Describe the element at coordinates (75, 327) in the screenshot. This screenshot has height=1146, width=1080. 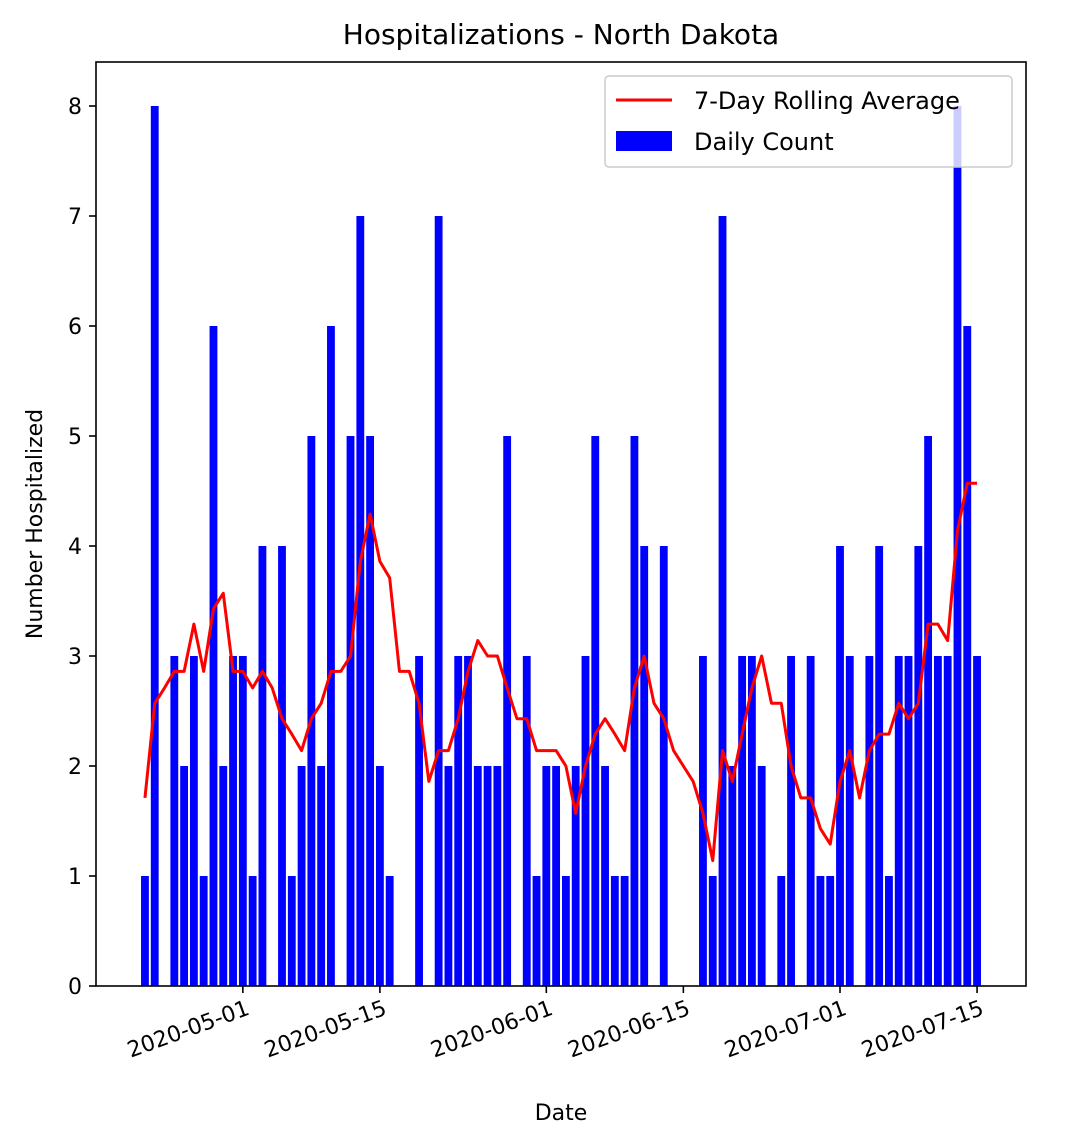
I see `y-tick-label: 6` at that location.